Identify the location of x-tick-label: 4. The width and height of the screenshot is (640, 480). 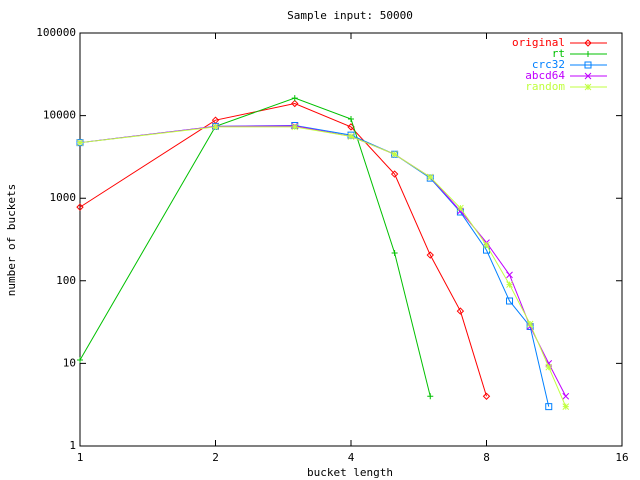
(351, 457).